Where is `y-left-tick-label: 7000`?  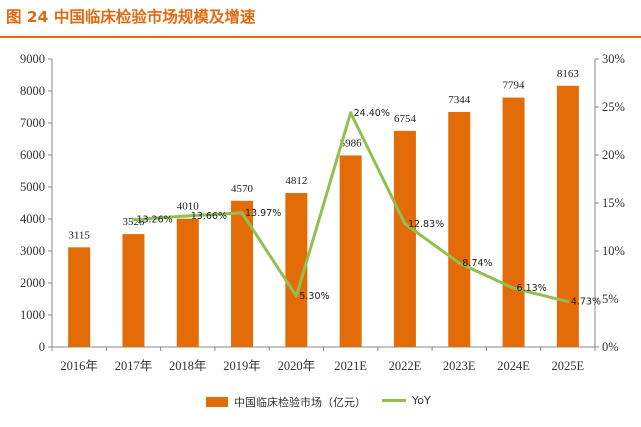
y-left-tick-label: 7000 is located at coordinates (32, 123).